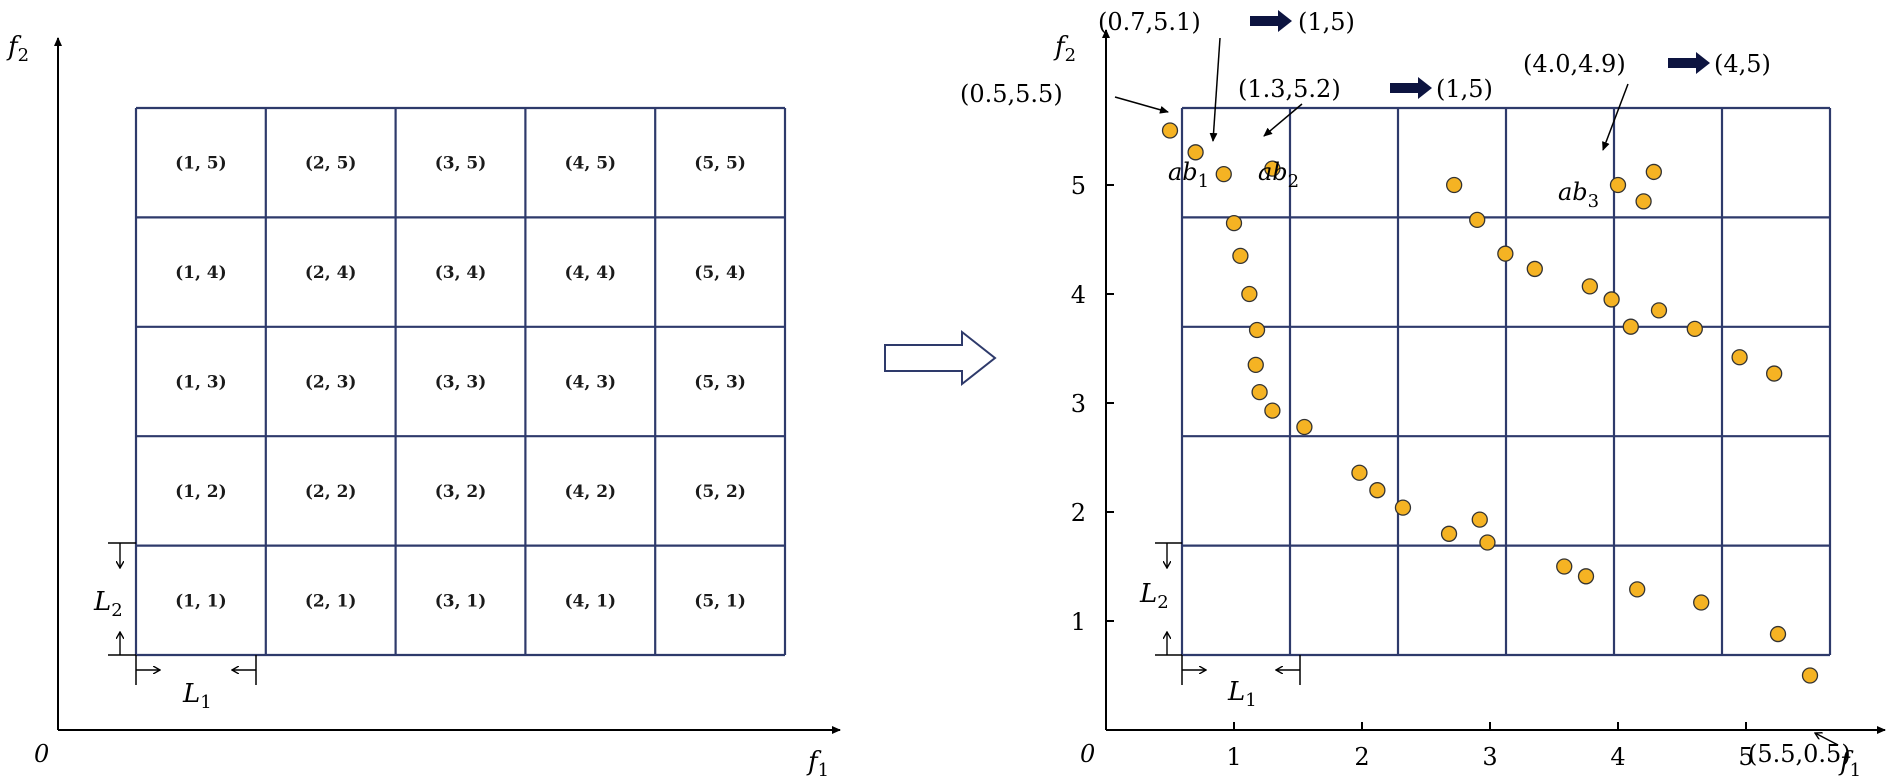 The image size is (1900, 784). What do you see at coordinates (41, 754) in the screenshot?
I see `left-origin-label: 0` at bounding box center [41, 754].